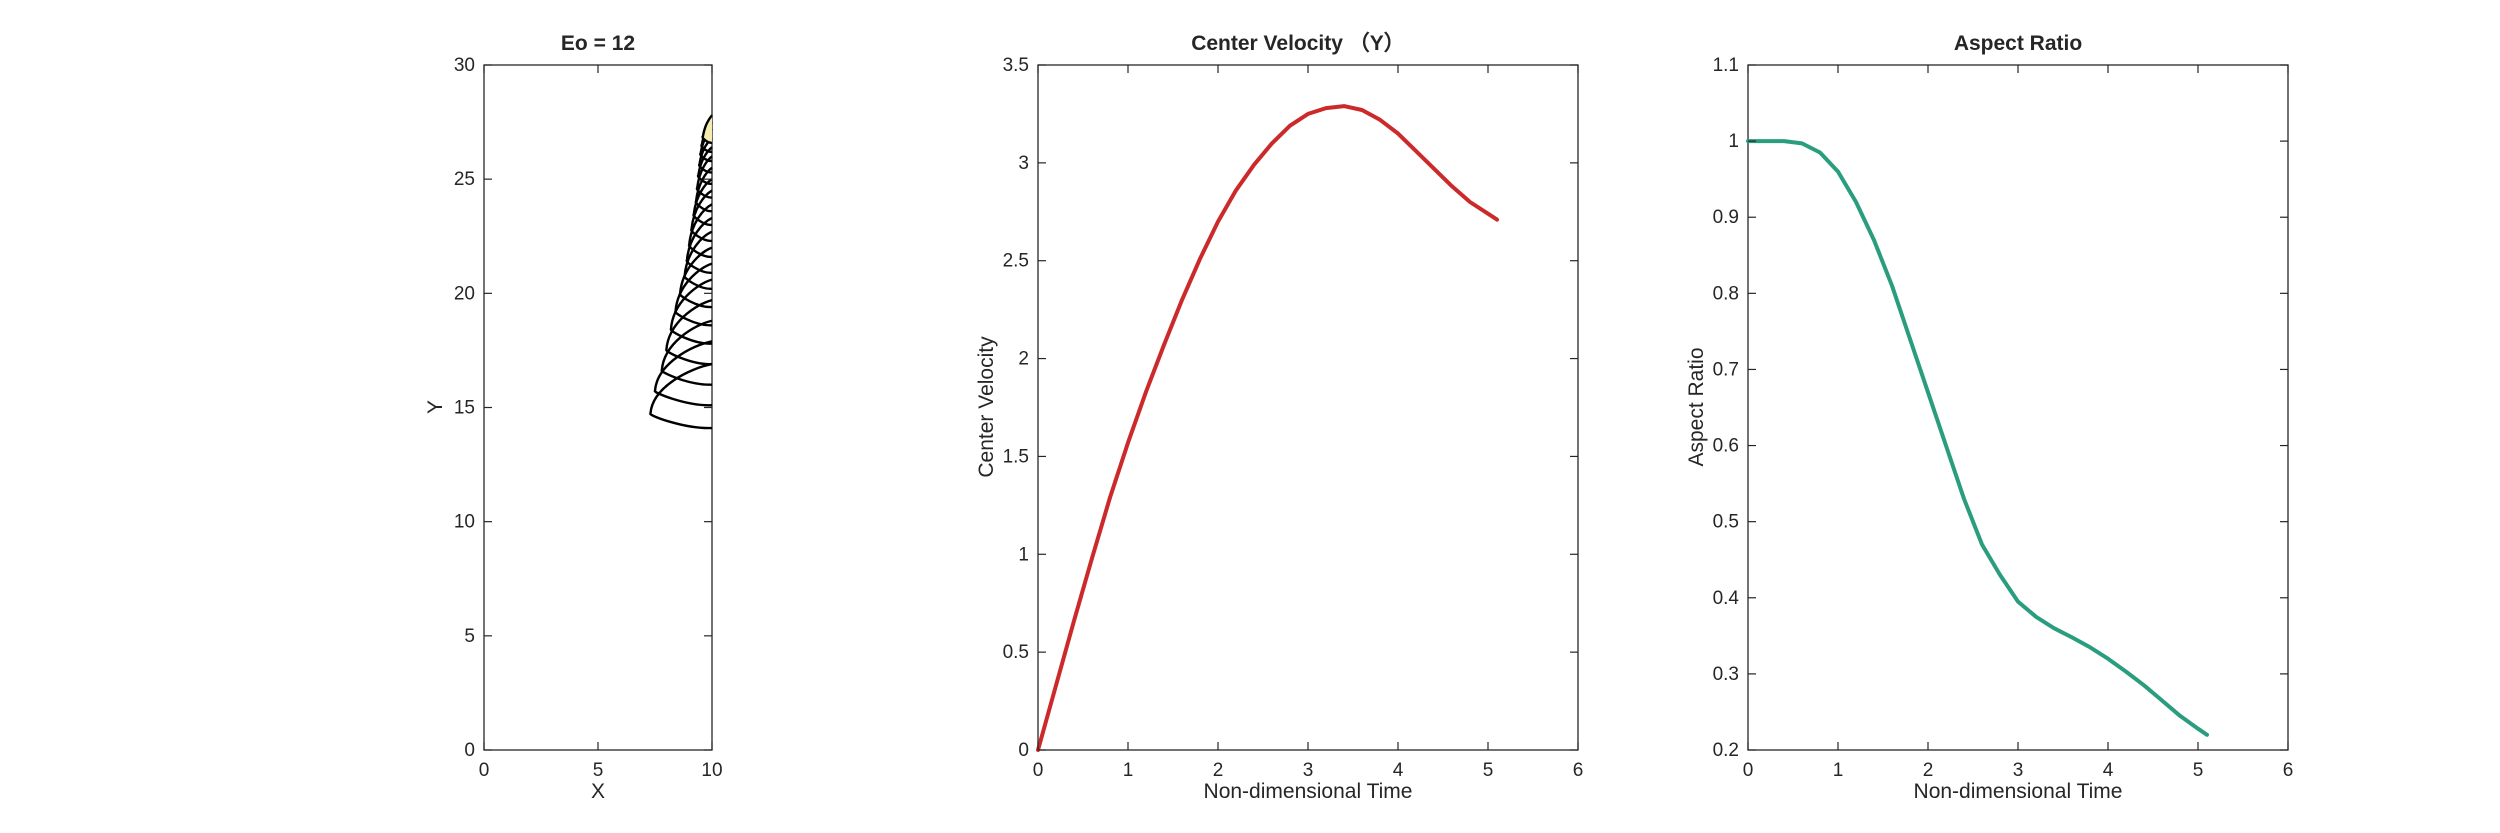  I want to click on y-tick-label: 5, so click(469, 636).